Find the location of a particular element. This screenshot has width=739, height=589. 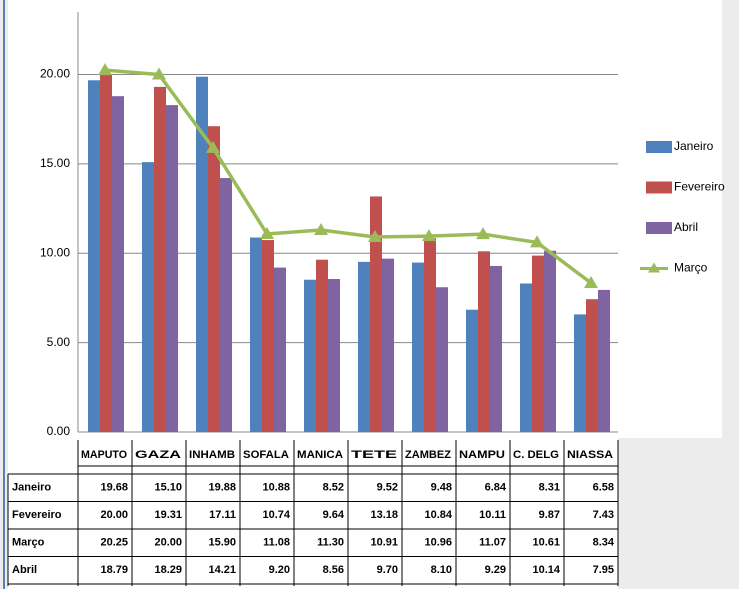

table-row-label: Março is located at coordinates (28, 543).